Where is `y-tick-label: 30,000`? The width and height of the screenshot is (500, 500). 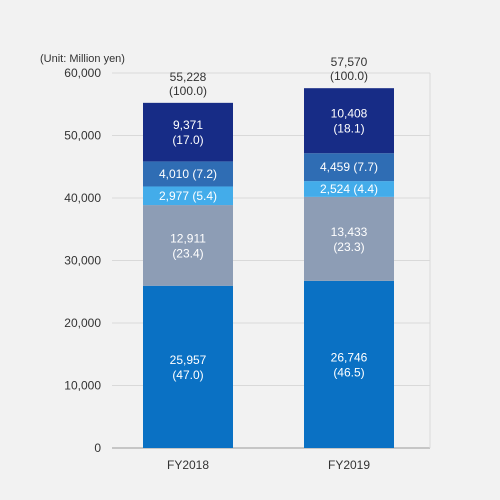
y-tick-label: 30,000 is located at coordinates (82, 261).